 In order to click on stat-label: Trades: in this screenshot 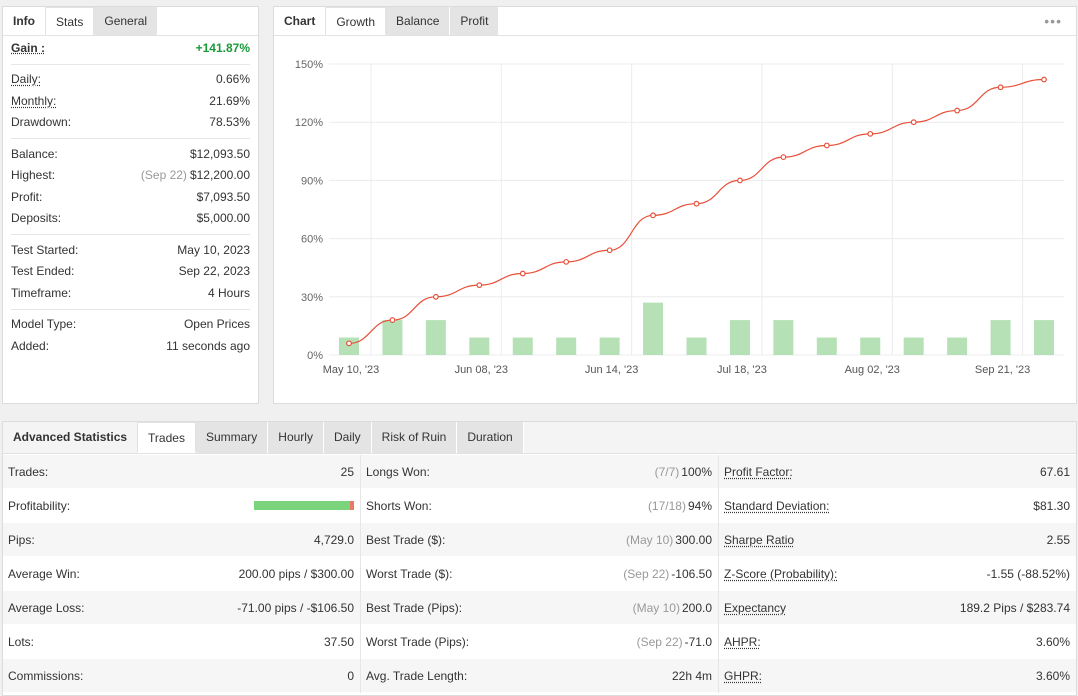, I will do `click(28, 471)`.